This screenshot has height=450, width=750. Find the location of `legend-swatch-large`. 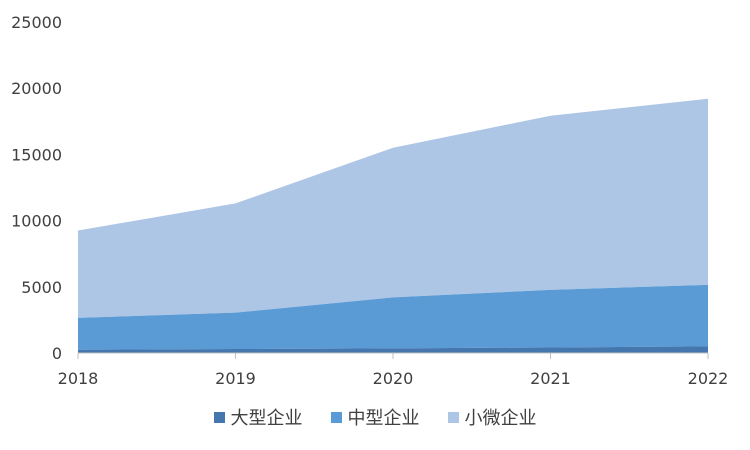

legend-swatch-large is located at coordinates (219, 417).